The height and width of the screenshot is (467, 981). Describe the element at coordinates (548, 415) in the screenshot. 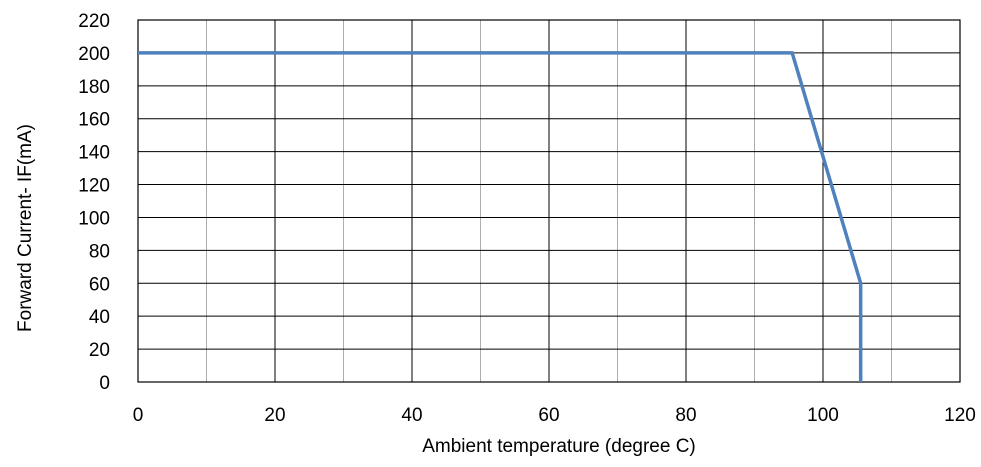

I see `x-tick-label: 60` at that location.